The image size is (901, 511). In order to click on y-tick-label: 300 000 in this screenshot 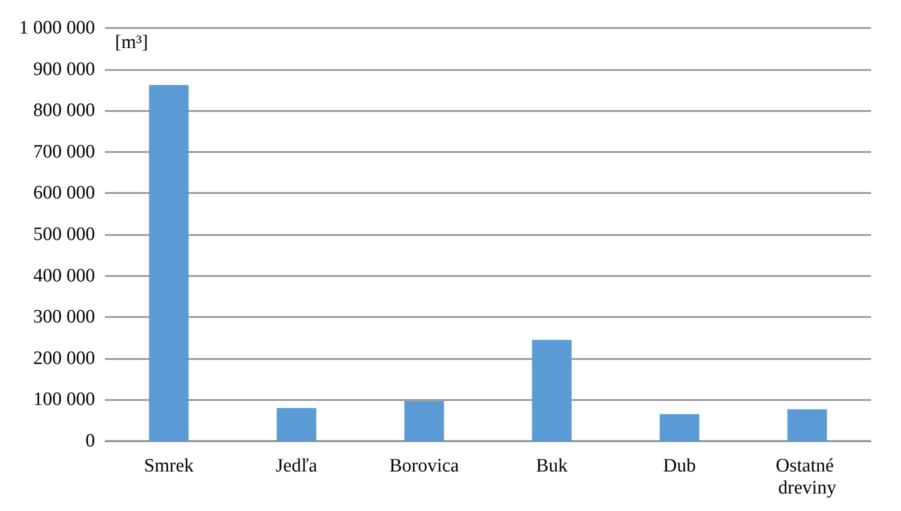, I will do `click(64, 317)`.